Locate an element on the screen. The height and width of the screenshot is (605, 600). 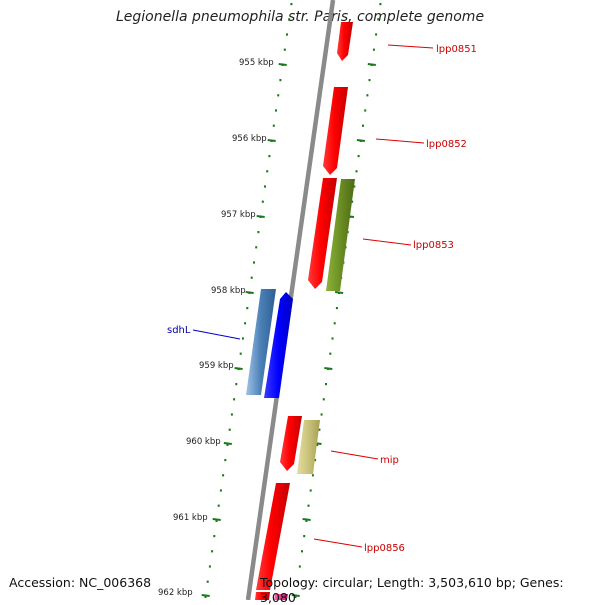
gene-magenta-partial is located at coordinates (281, 597).